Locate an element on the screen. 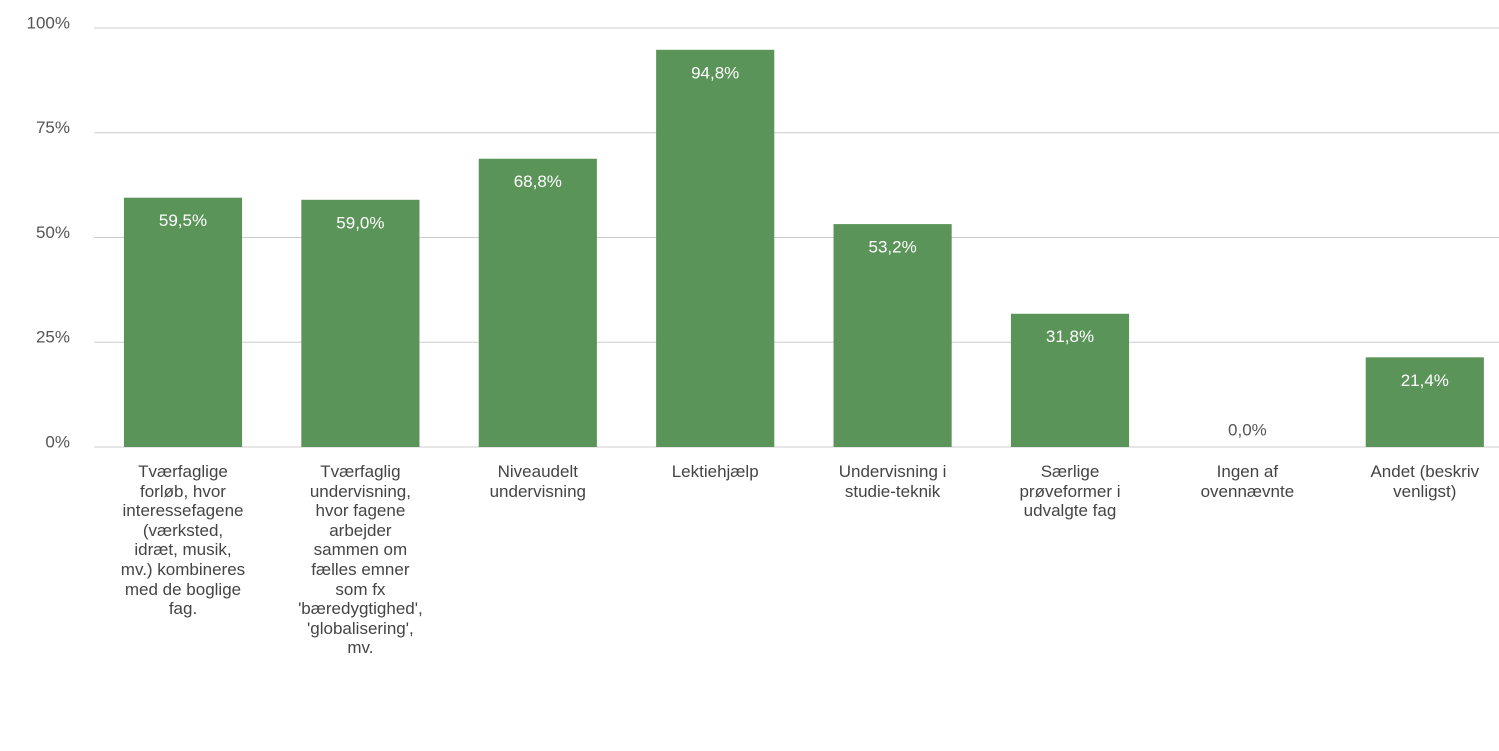  x-tick-label: Lektiehjælp is located at coordinates (715, 471).